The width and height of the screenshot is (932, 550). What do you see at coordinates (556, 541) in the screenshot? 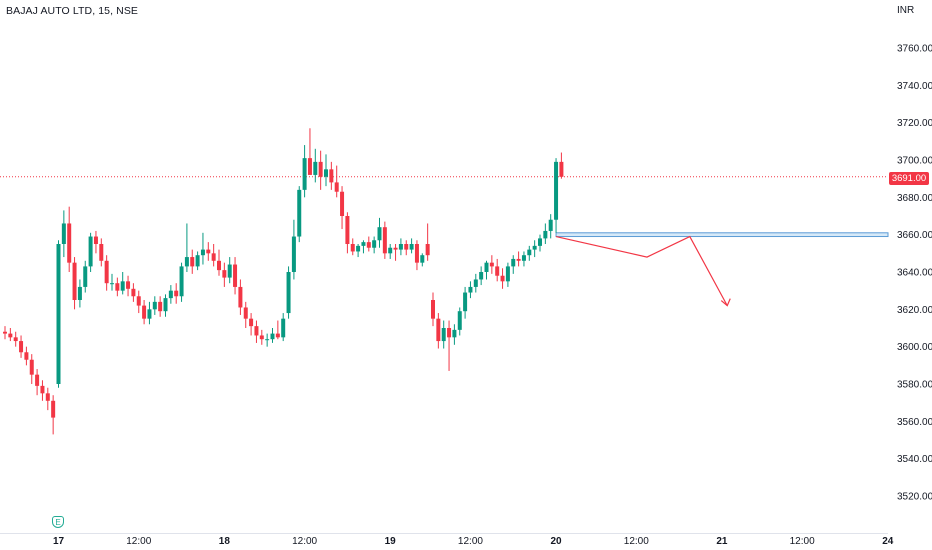
I see `x-tick-label: 20` at bounding box center [556, 541].